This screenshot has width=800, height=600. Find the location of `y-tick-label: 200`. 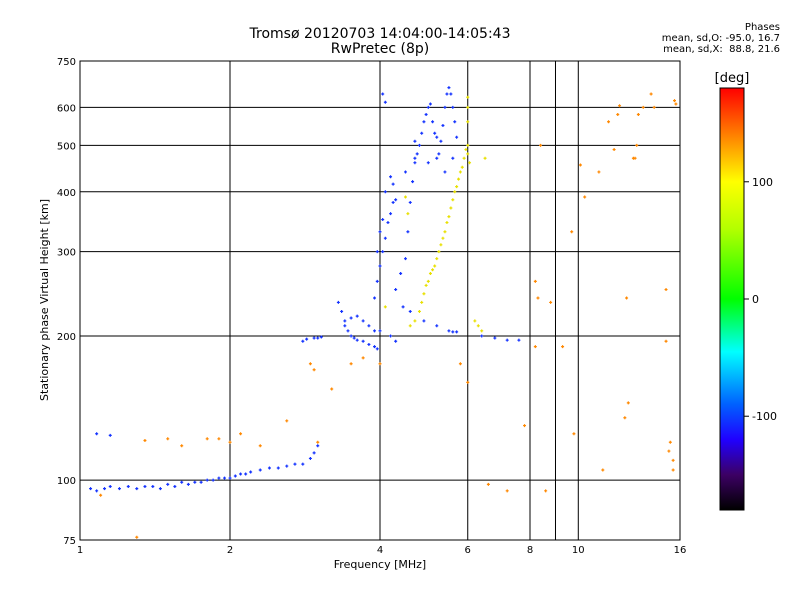

y-tick-label: 200 is located at coordinates (66, 337).